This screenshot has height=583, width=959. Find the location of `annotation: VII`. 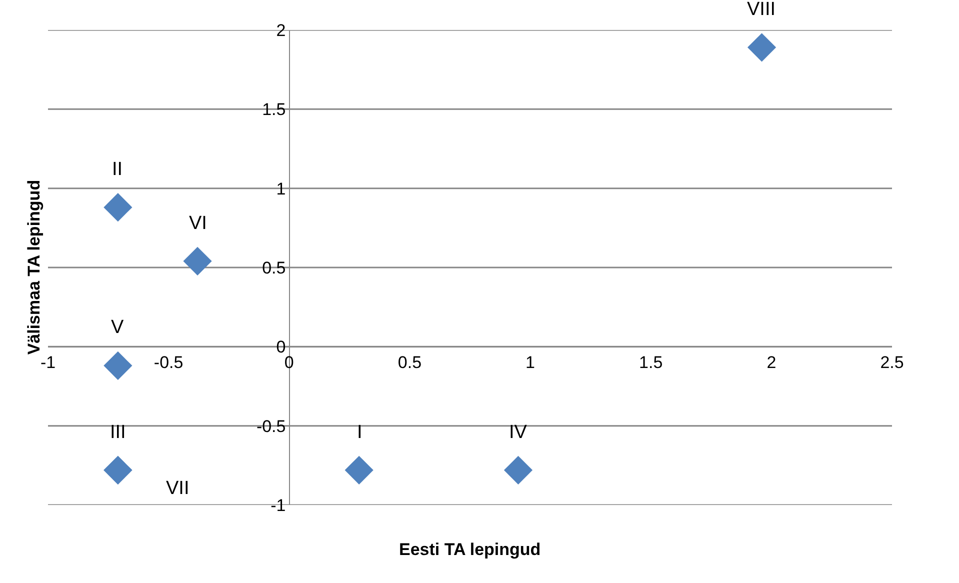

annotation: VII is located at coordinates (178, 488).